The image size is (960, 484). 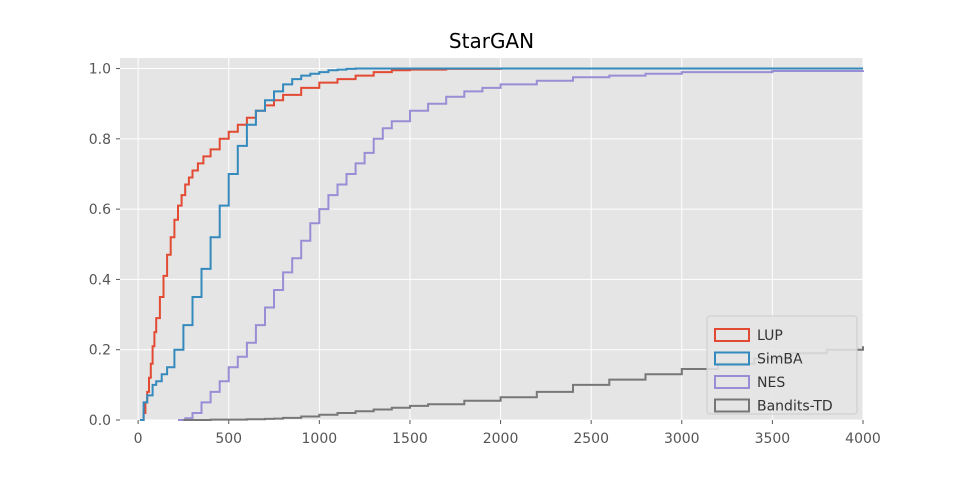 I want to click on x-tick-label: 4000, so click(x=863, y=439).